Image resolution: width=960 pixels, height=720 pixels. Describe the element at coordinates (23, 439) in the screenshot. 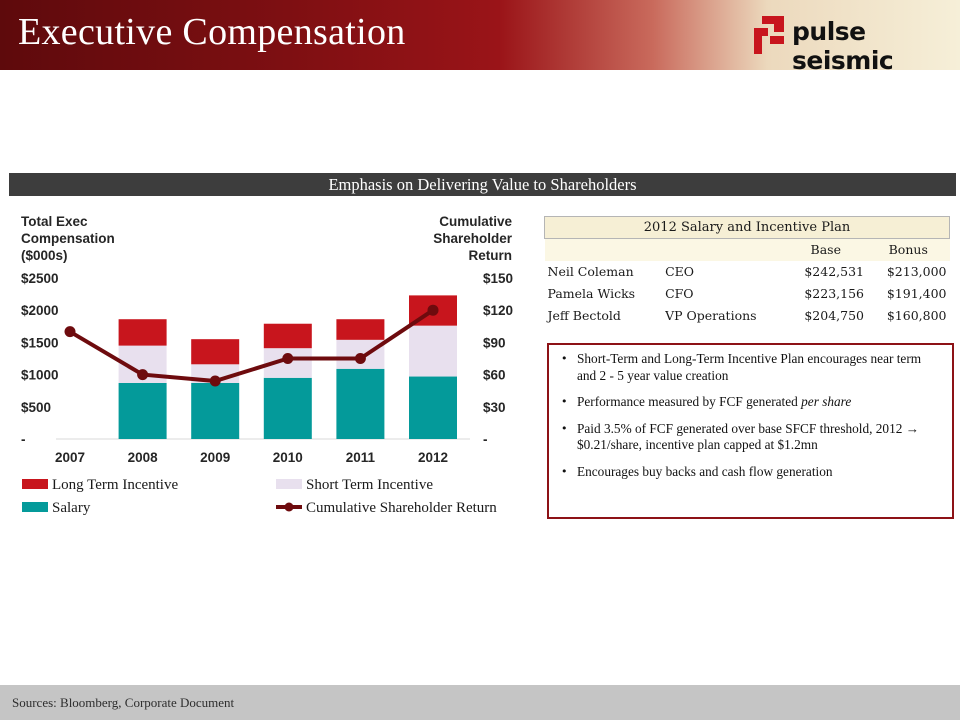

I see `y-tick-label: -` at that location.